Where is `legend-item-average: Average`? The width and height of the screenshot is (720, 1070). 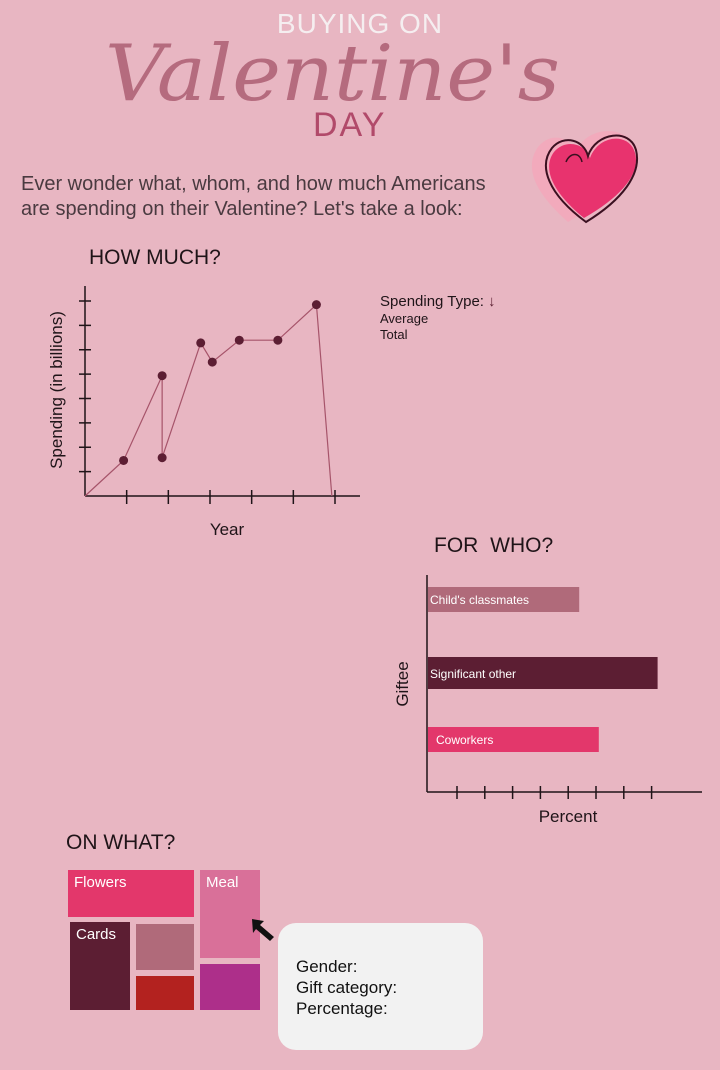 legend-item-average: Average is located at coordinates (404, 318).